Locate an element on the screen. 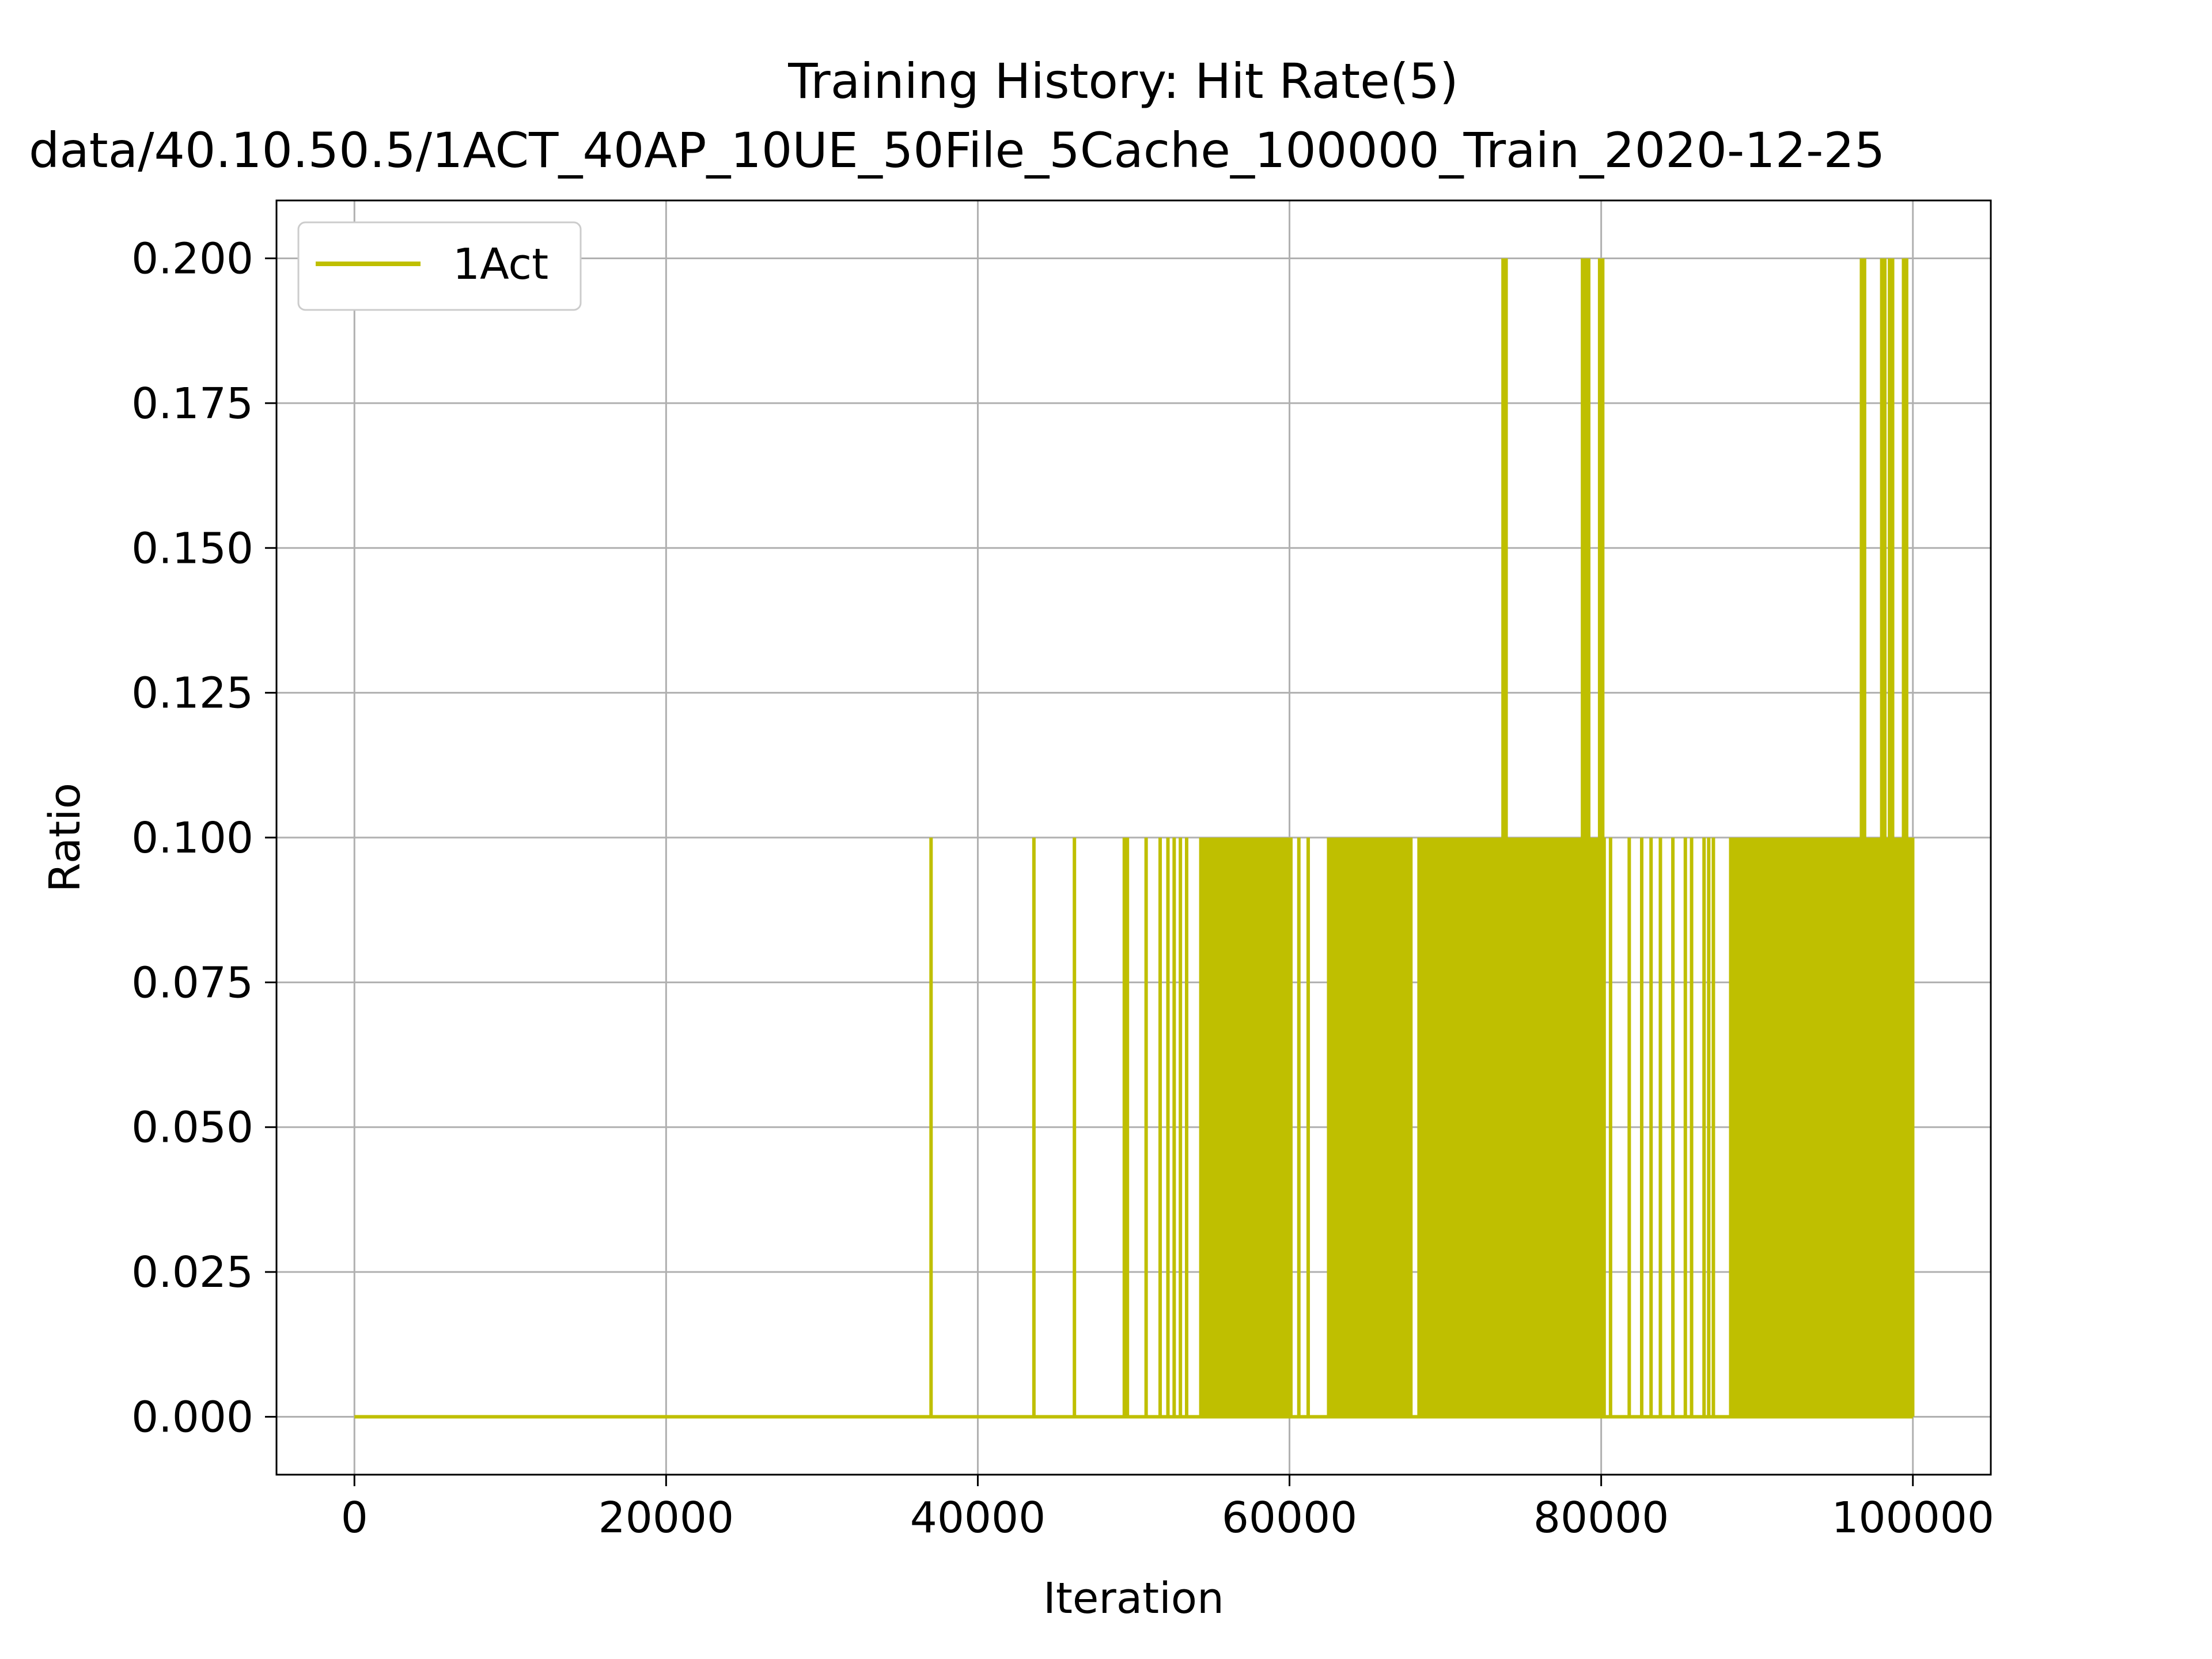  x-tick-label: 80000 is located at coordinates (1601, 1518).